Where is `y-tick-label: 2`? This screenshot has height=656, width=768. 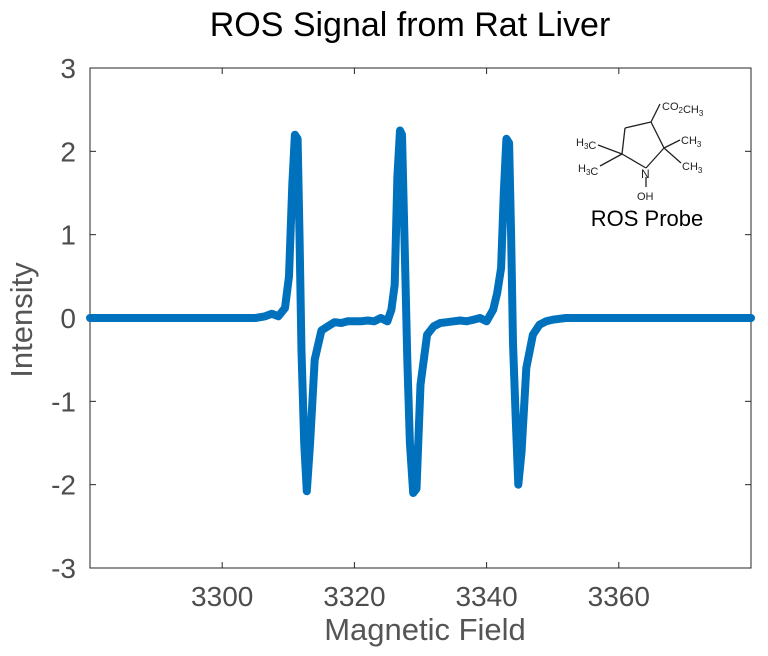
y-tick-label: 2 is located at coordinates (68, 151).